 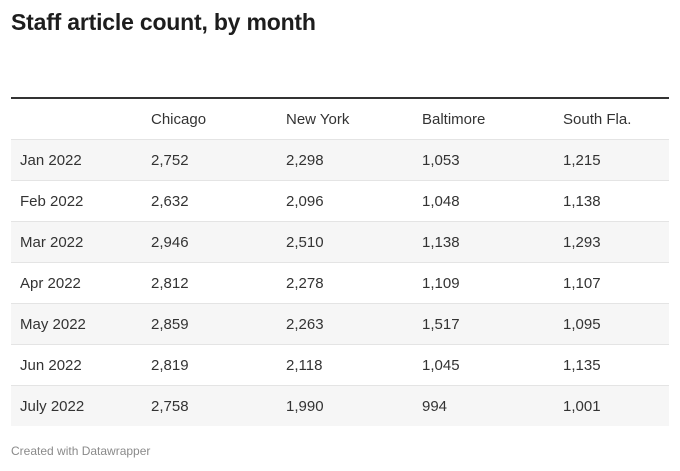 I want to click on column-header-month, so click(x=81, y=119).